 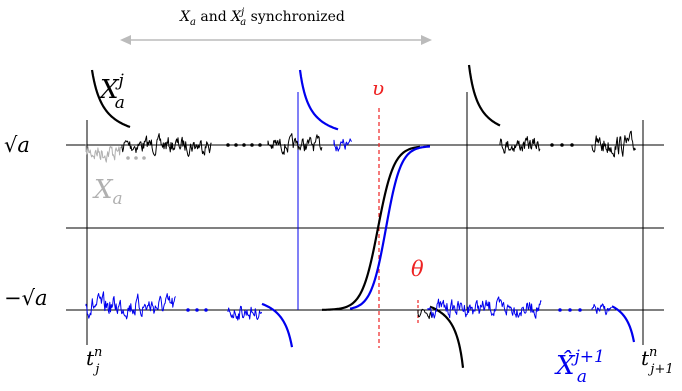 I want to click on caption-xa: X, so click(x=185, y=17).